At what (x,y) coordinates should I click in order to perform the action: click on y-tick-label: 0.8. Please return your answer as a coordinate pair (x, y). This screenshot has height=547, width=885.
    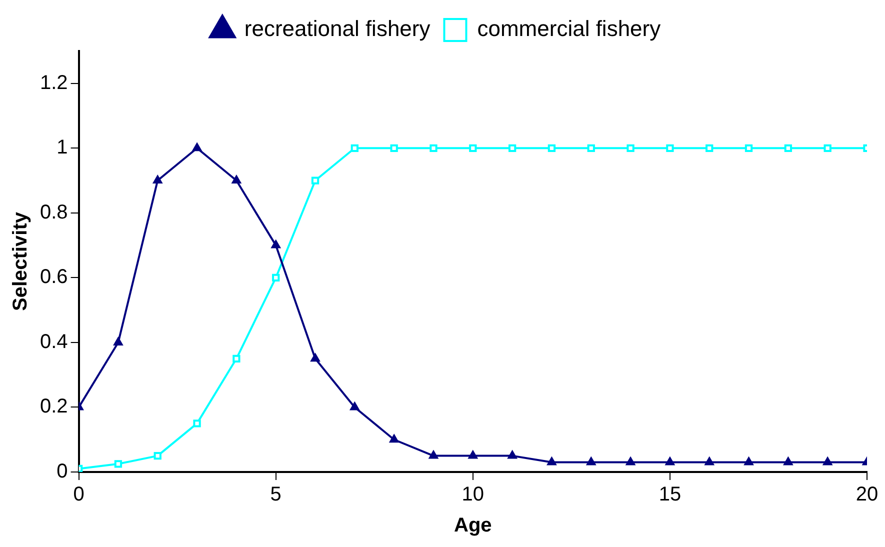
    Looking at the image, I should click on (54, 212).